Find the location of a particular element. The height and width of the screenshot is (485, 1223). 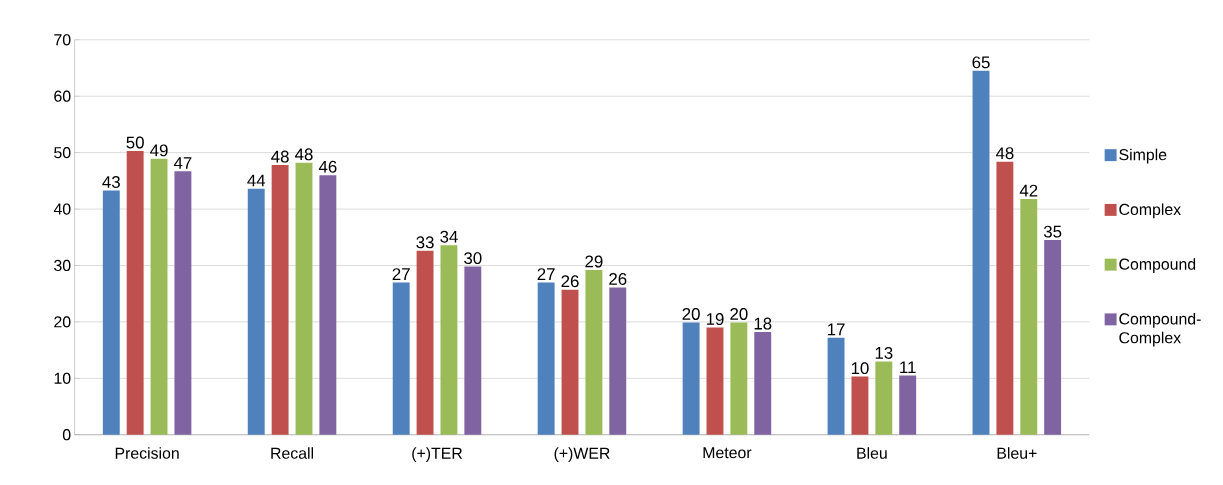

data-label: 30 is located at coordinates (473, 257).